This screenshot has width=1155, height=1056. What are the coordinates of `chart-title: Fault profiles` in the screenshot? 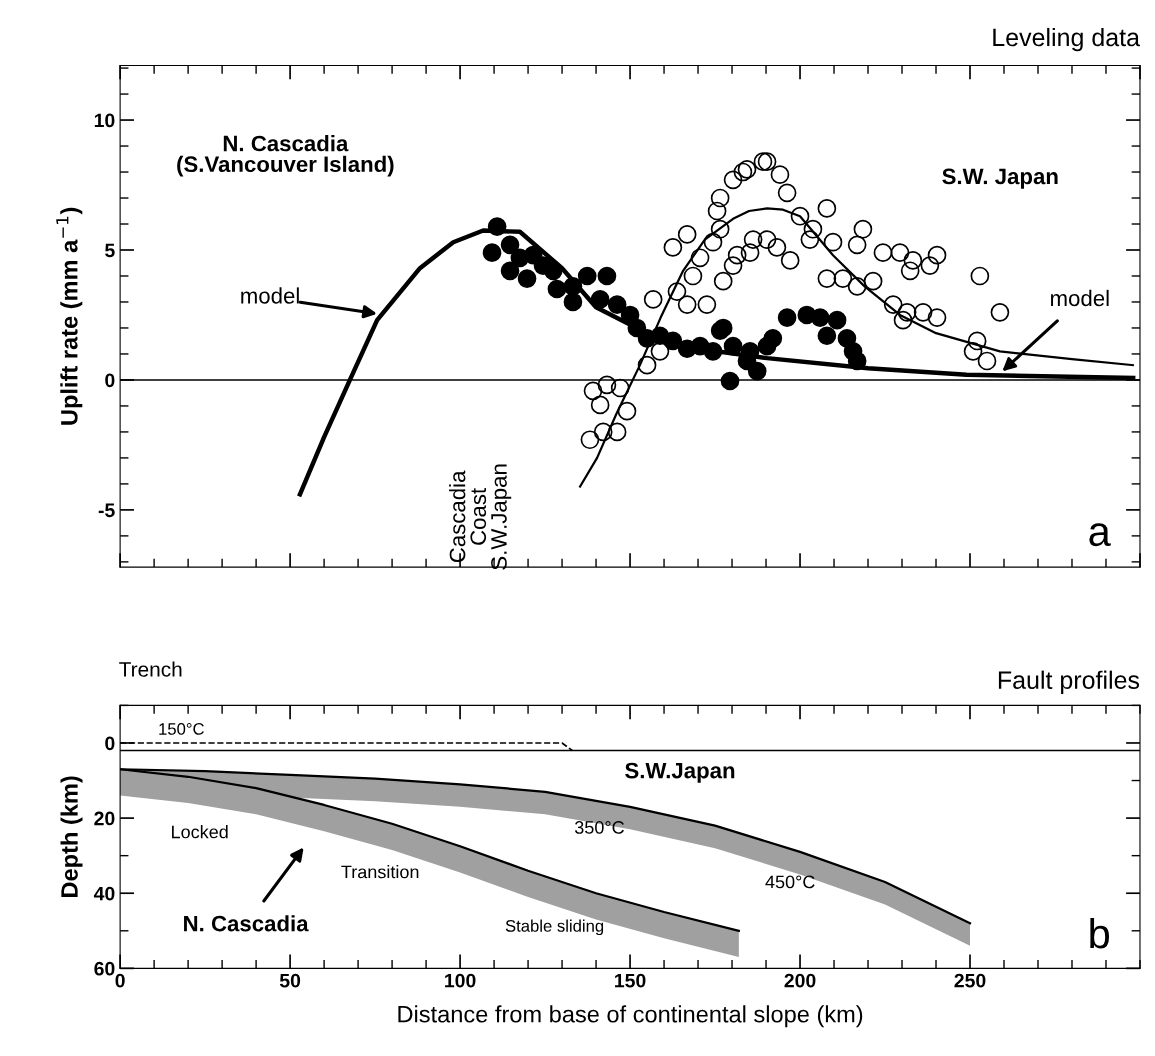 It's located at (1069, 682).